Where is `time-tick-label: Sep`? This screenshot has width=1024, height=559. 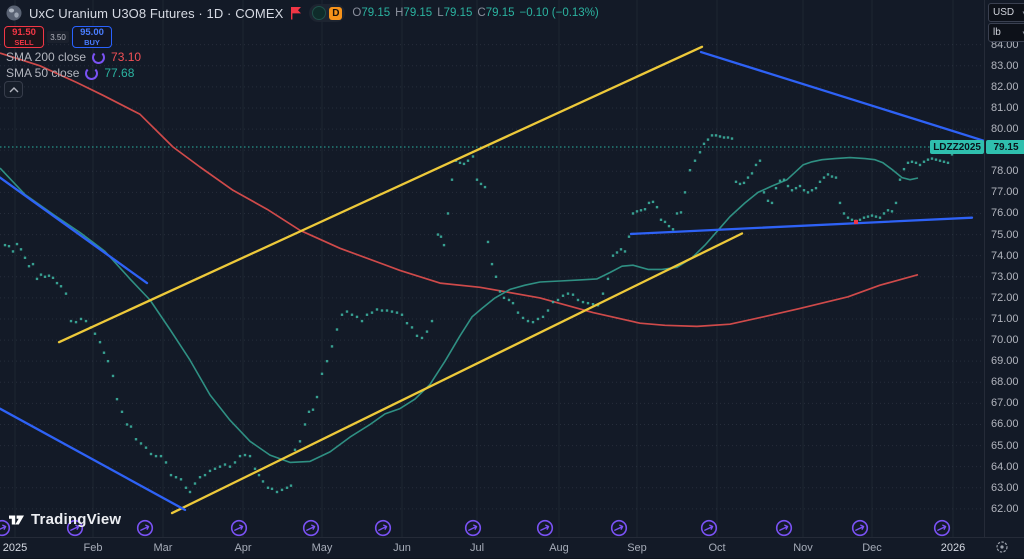 time-tick-label: Sep is located at coordinates (637, 548).